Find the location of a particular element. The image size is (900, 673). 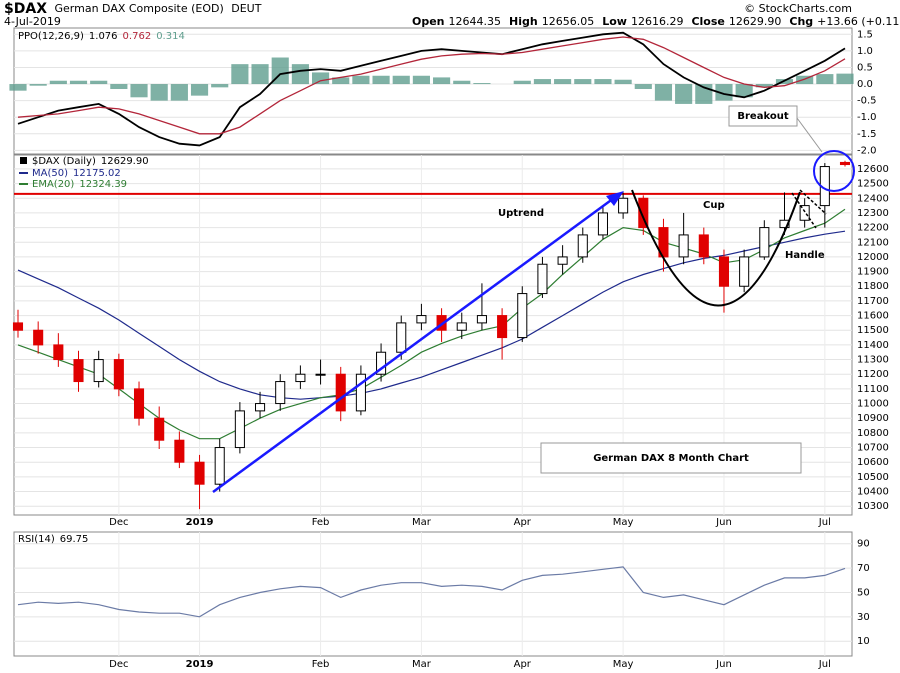

legend-value: 12324.39 is located at coordinates (103, 184).